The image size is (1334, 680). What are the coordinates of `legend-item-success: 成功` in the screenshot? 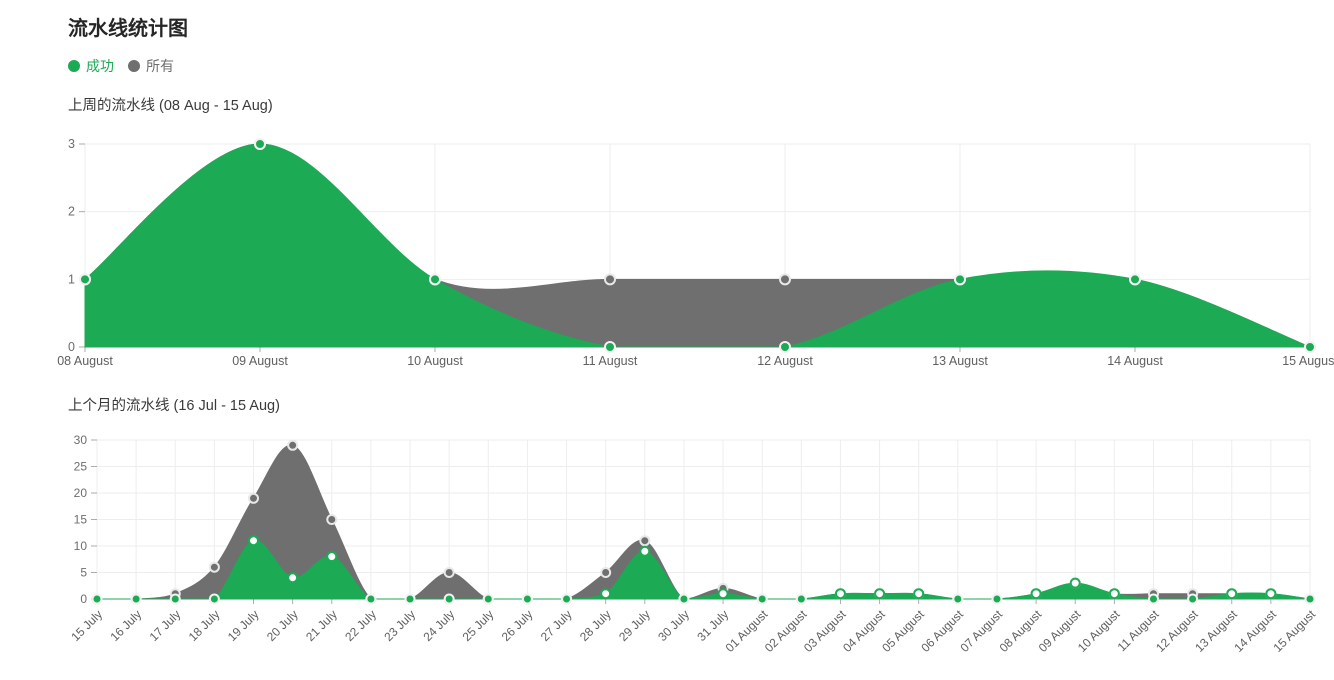 It's located at (91, 66).